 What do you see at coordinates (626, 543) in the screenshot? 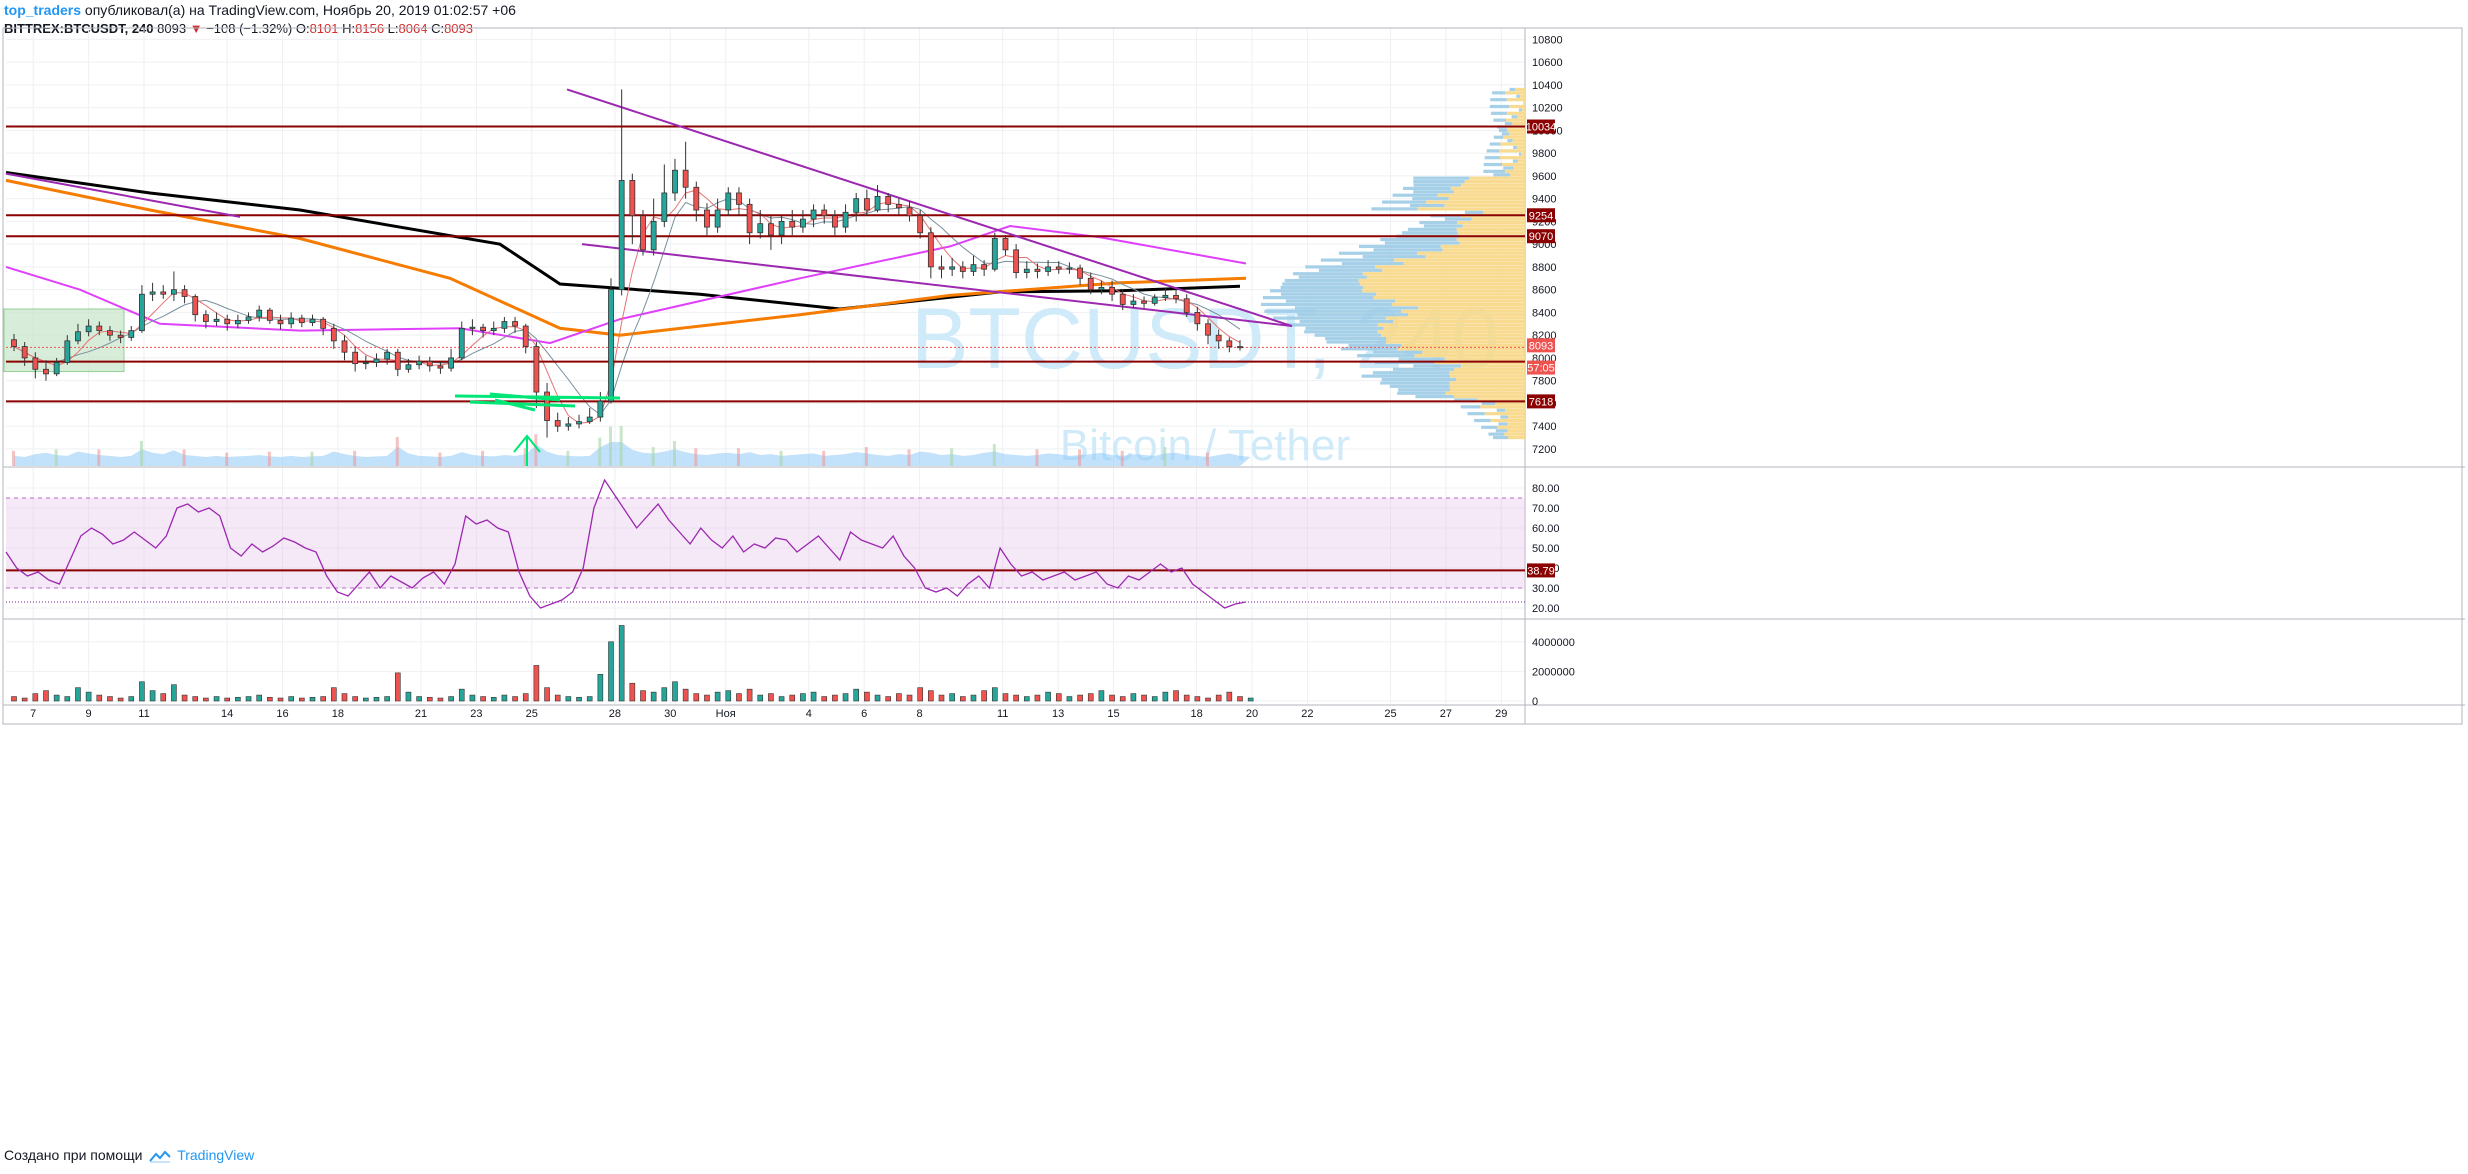
I see `rsi-line` at bounding box center [626, 543].